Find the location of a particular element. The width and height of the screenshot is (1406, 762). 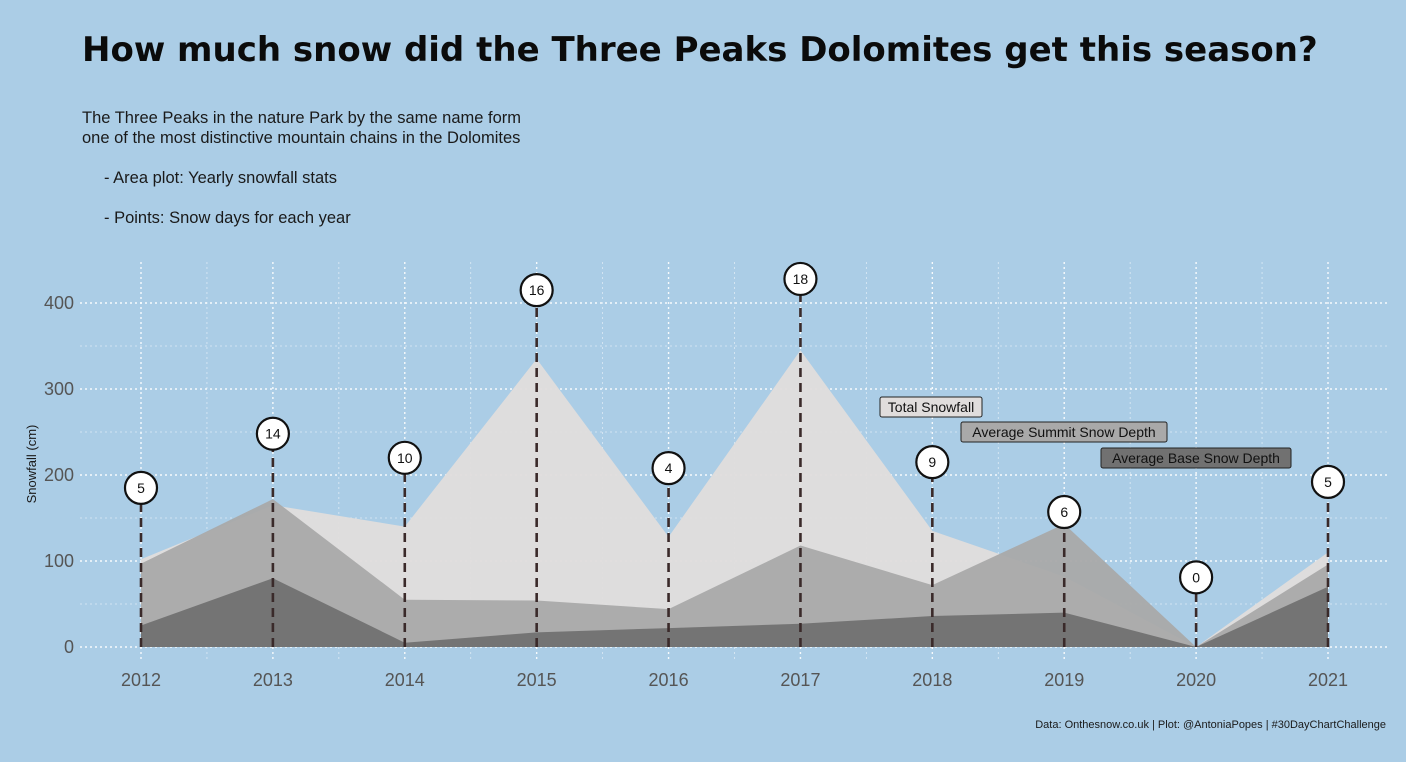

x-tick-label: 2013 is located at coordinates (273, 680).